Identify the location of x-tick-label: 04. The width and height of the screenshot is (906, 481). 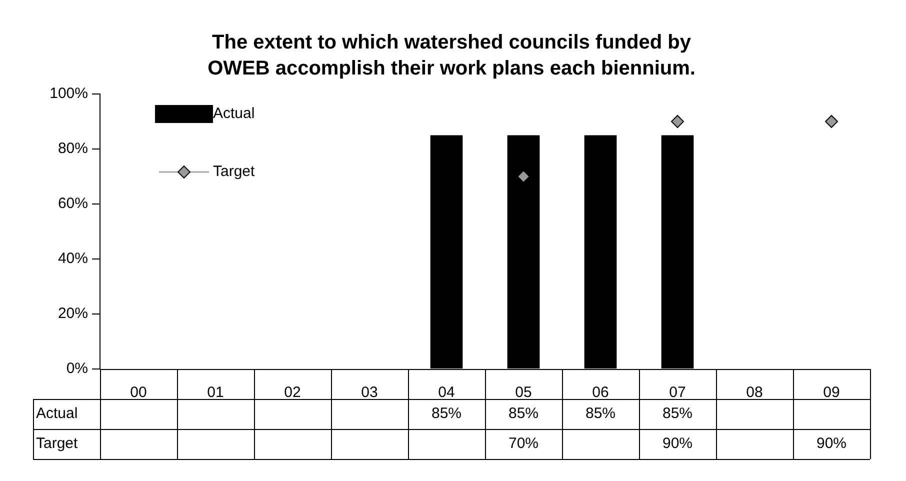
(446, 393).